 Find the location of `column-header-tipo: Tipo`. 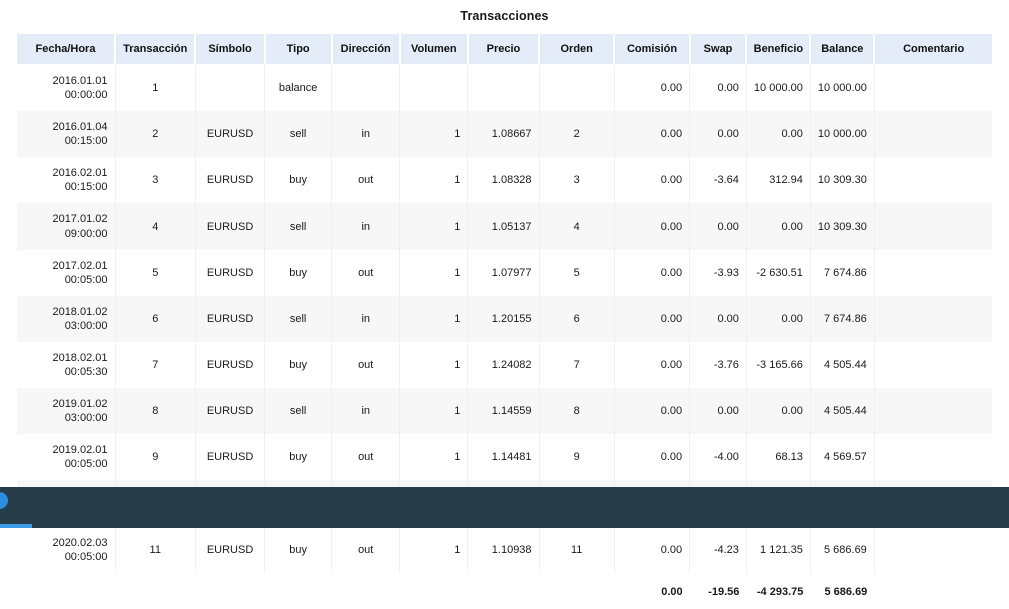

column-header-tipo: Tipo is located at coordinates (298, 49).